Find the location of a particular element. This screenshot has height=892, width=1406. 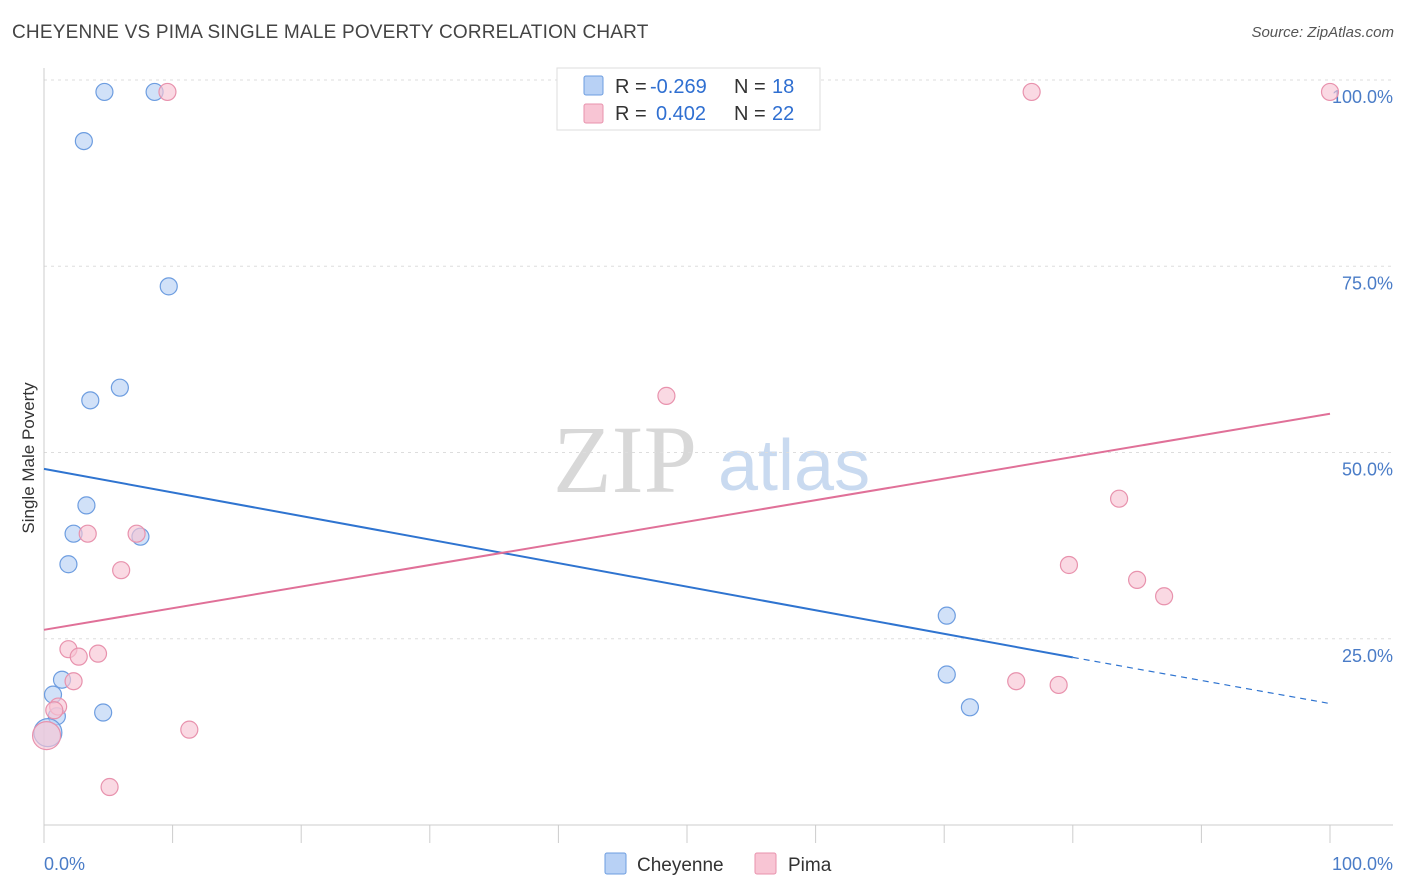

y-tick-label-50: 50.0% is located at coordinates (1367, 470).